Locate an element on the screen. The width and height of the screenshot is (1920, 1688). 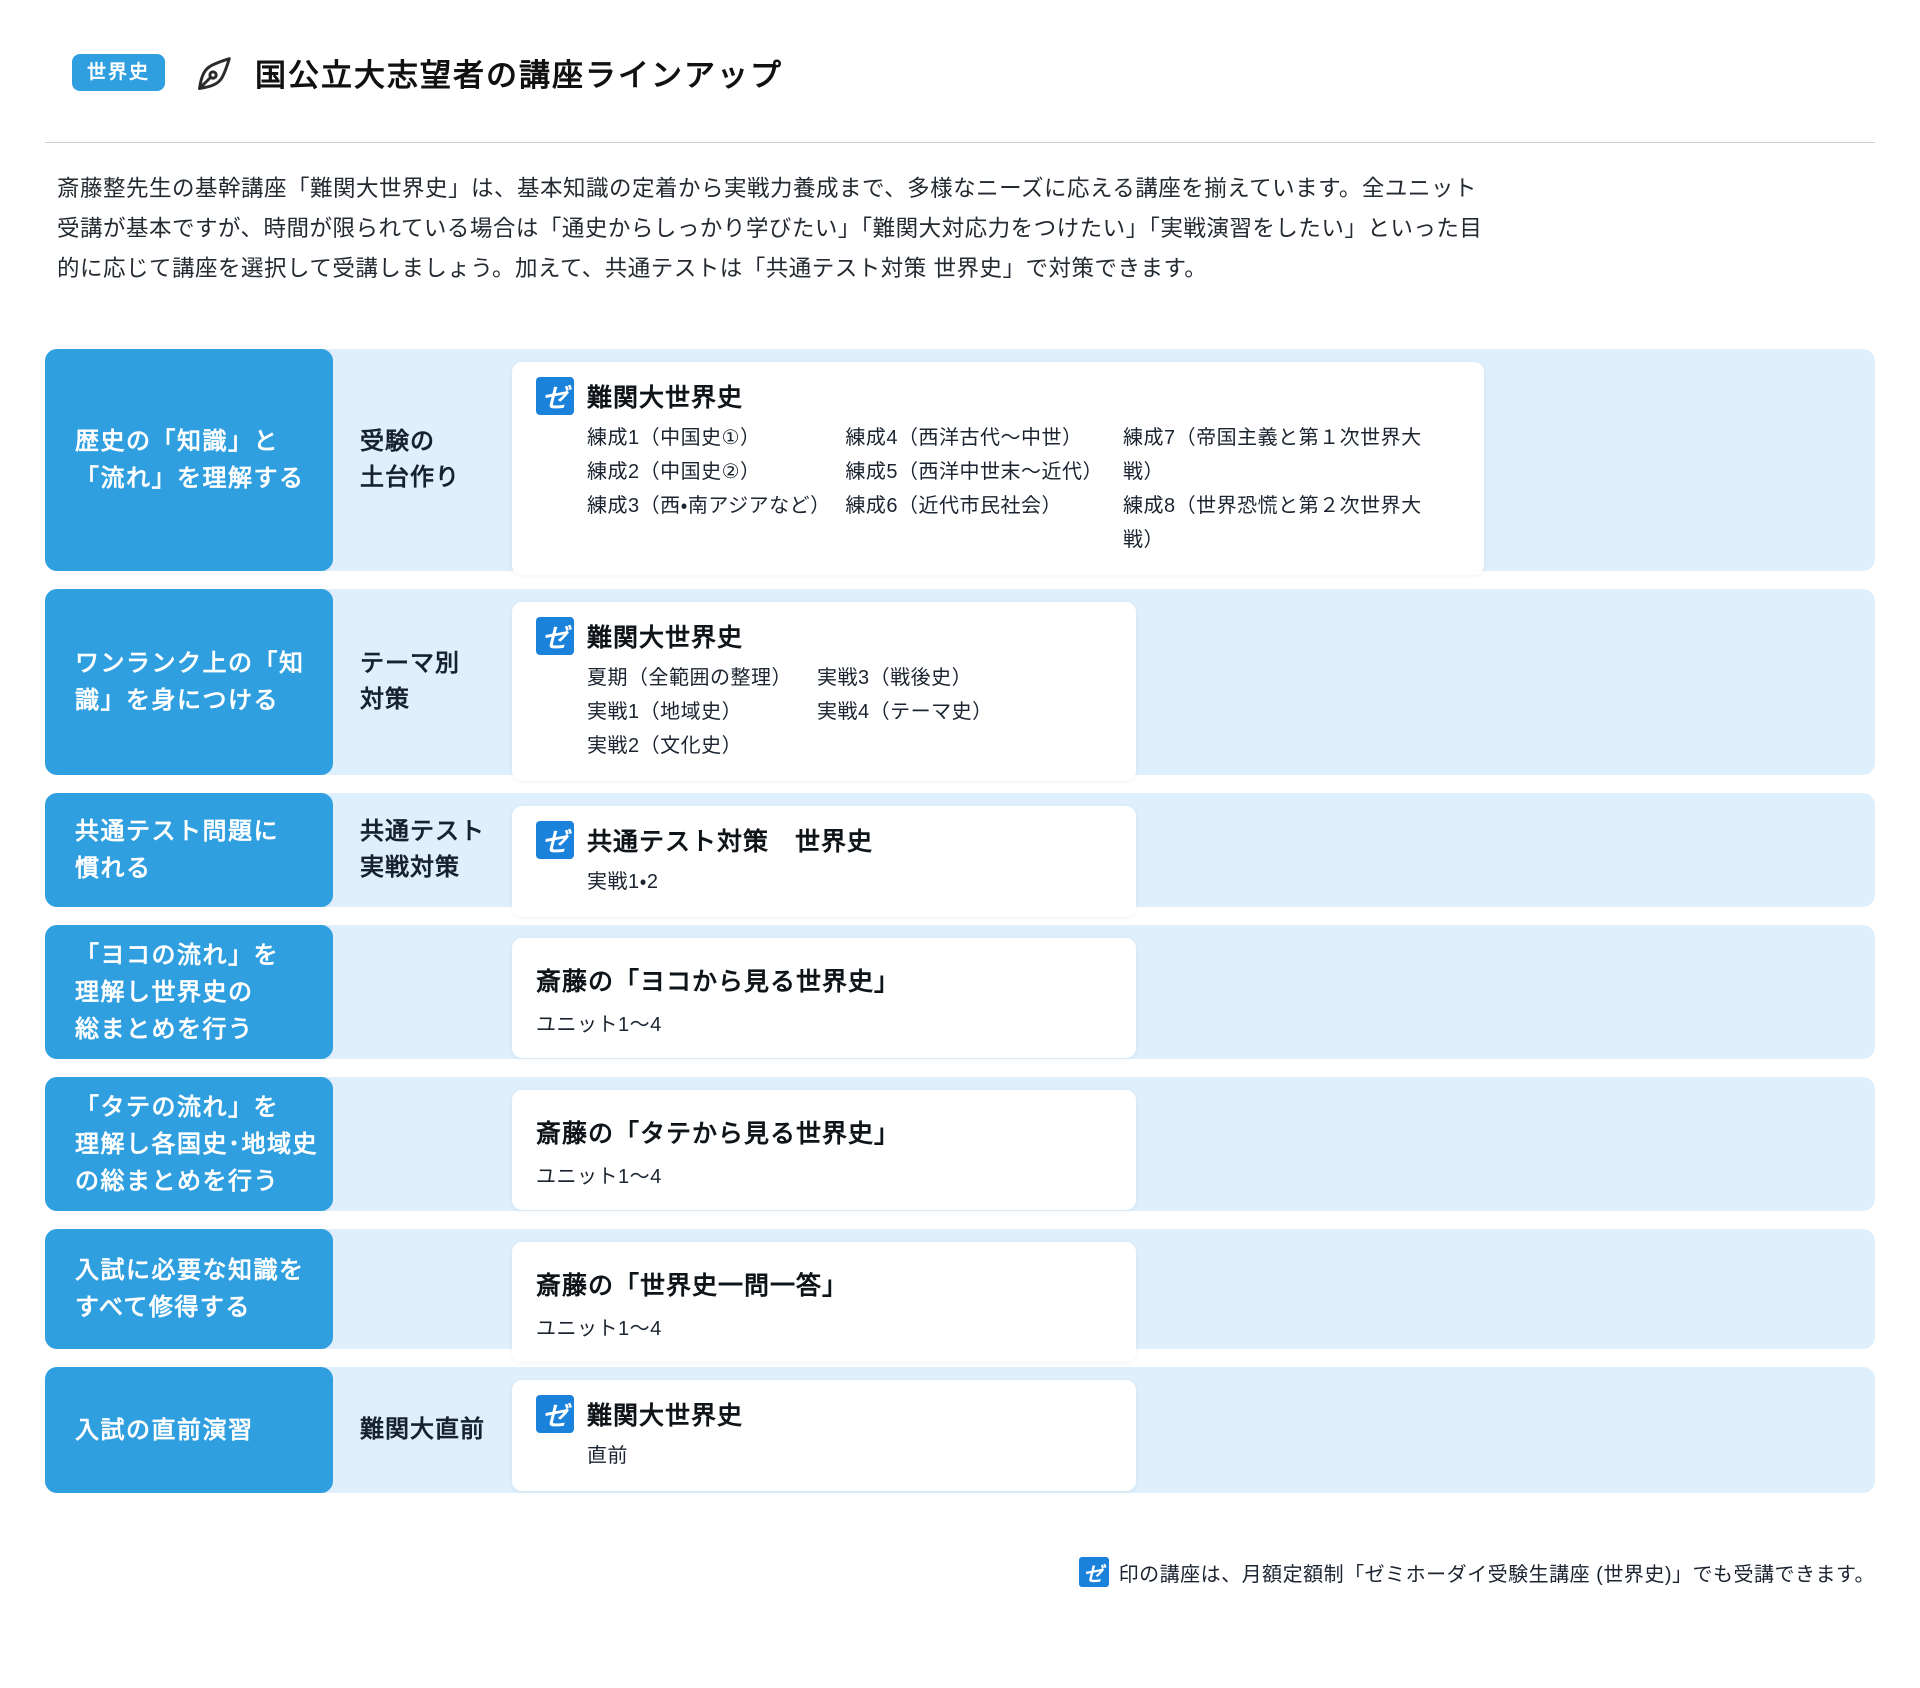
course-item: 練成3（西・南アジアなど） is located at coordinates (709, 506).